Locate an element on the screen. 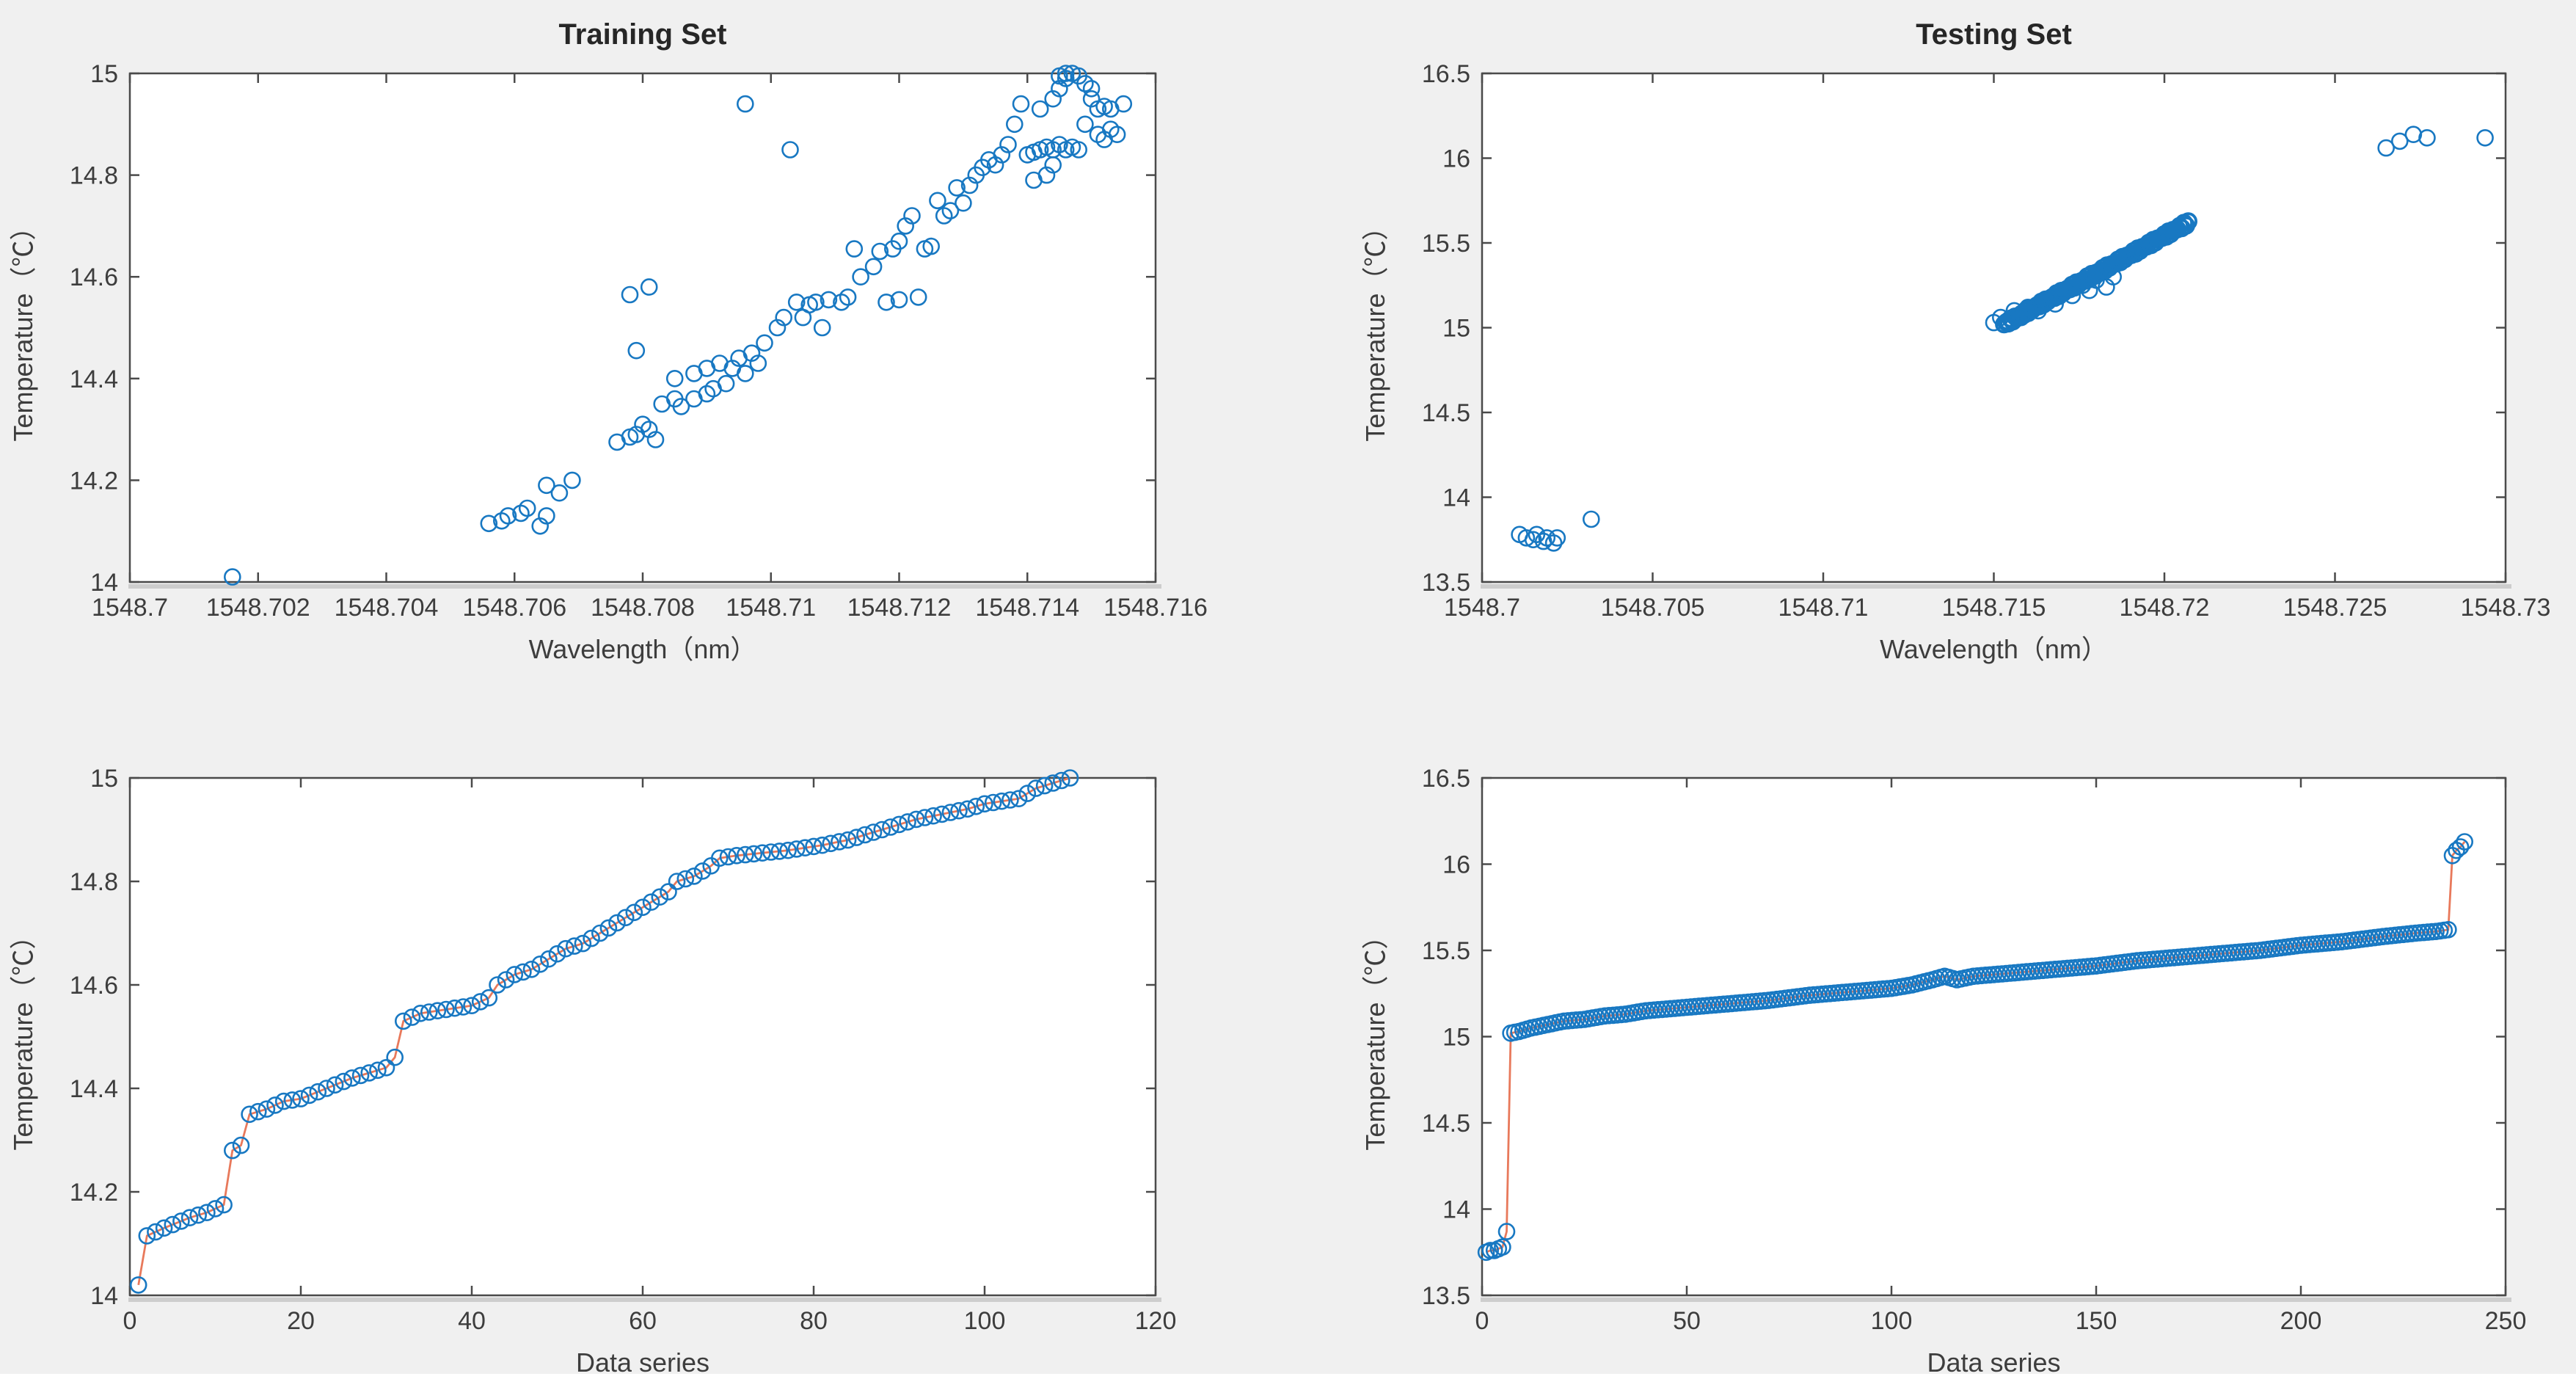  series-training-scatter is located at coordinates (678, 325).